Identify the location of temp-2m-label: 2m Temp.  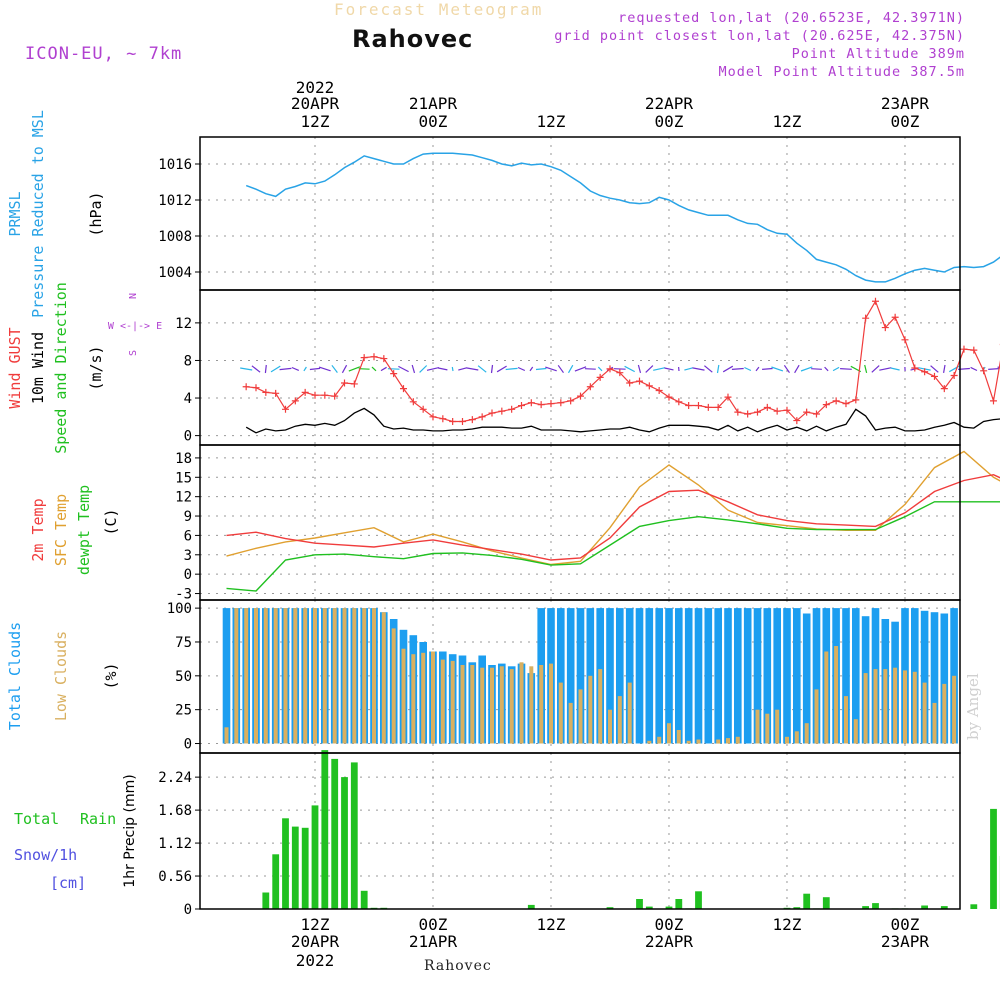
(38, 529).